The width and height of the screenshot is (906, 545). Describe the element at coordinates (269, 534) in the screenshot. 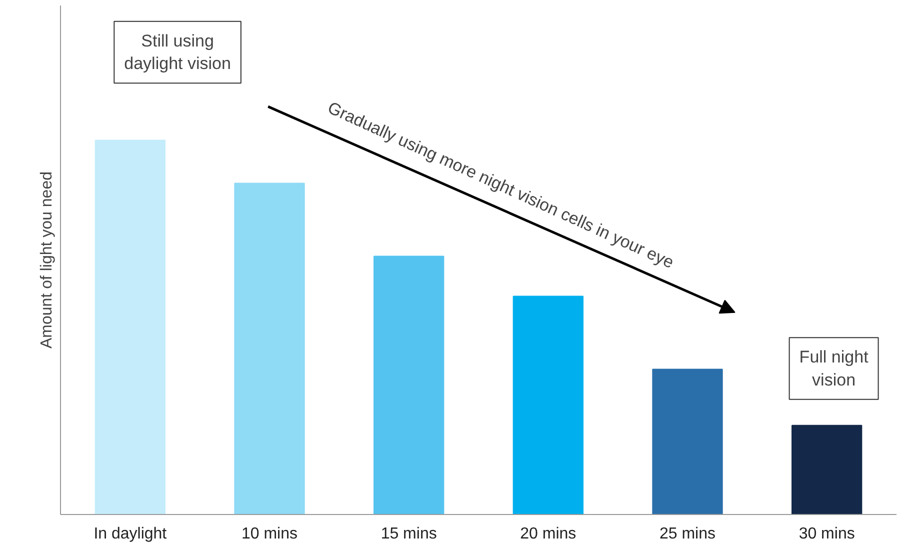

I see `x-tick-label: 10 mins` at that location.